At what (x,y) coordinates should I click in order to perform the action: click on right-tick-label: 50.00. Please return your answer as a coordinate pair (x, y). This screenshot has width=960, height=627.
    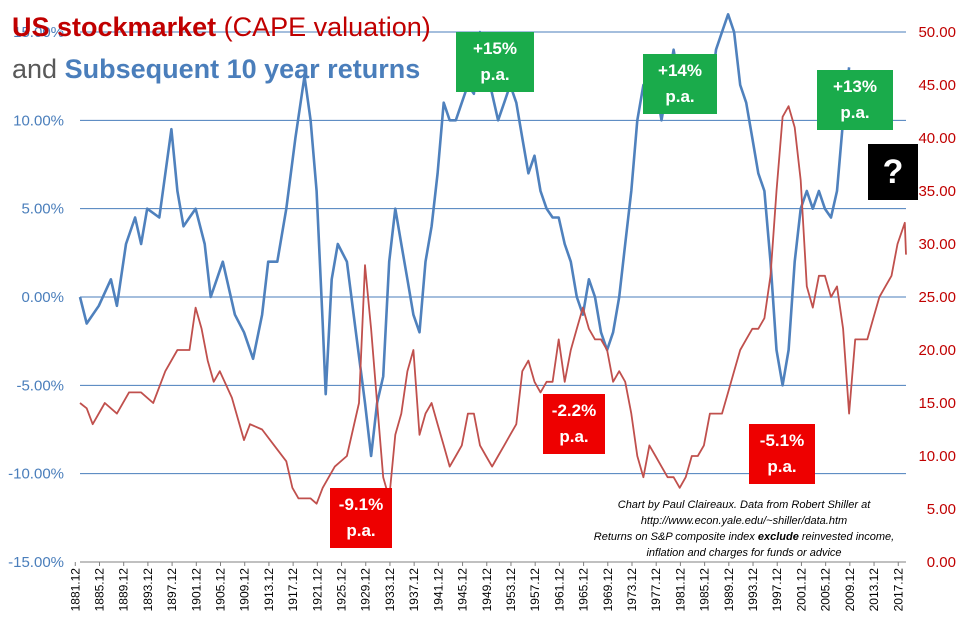
    Looking at the image, I should click on (937, 32).